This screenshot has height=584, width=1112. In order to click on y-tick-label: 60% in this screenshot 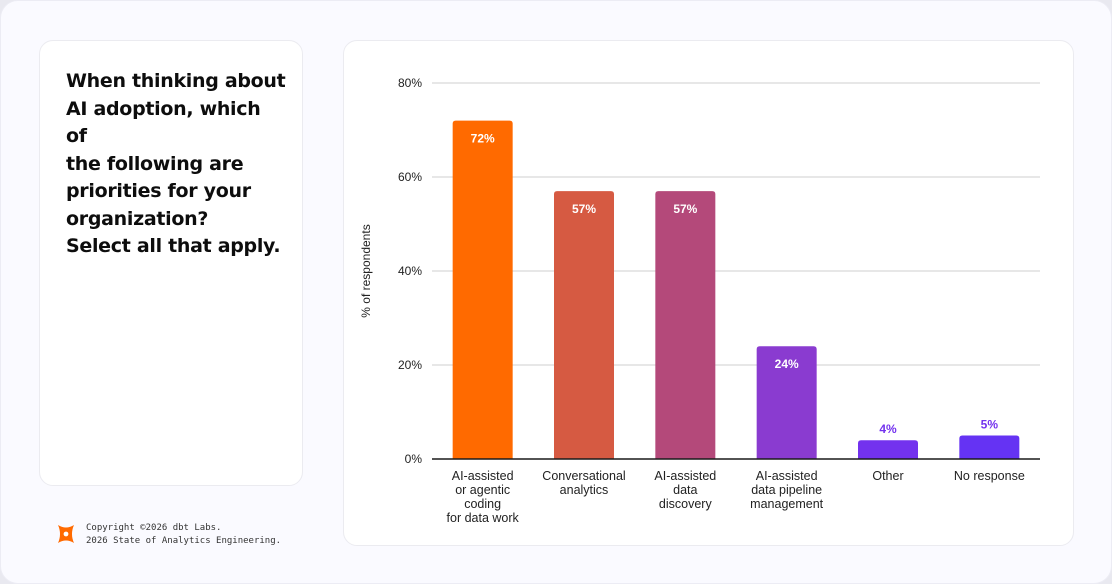, I will do `click(410, 177)`.